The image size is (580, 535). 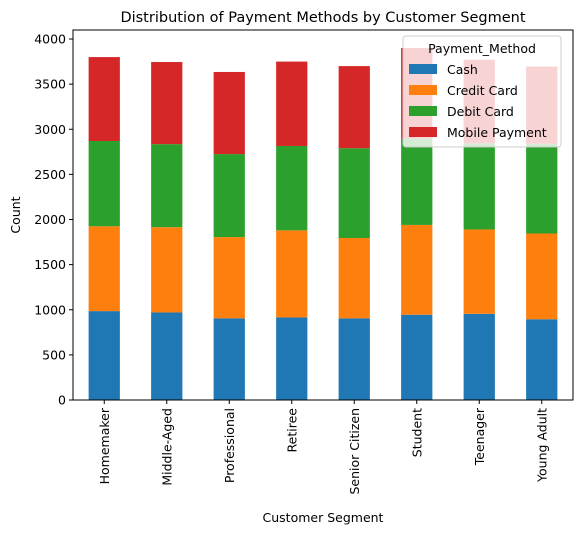 I want to click on bar-cash-middle-aged, so click(x=167, y=356).